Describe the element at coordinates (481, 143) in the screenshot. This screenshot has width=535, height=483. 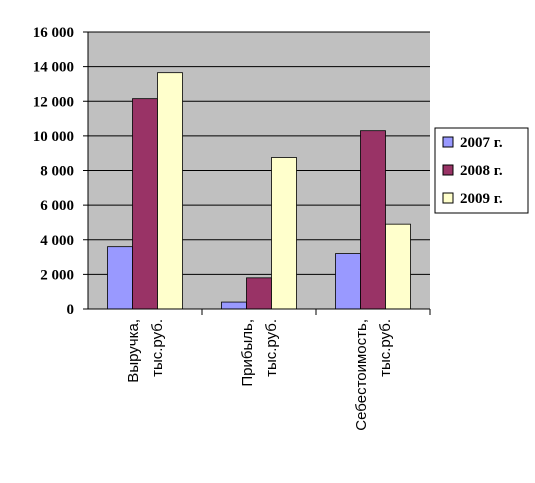
I see `legend-label: 2007 г.` at that location.